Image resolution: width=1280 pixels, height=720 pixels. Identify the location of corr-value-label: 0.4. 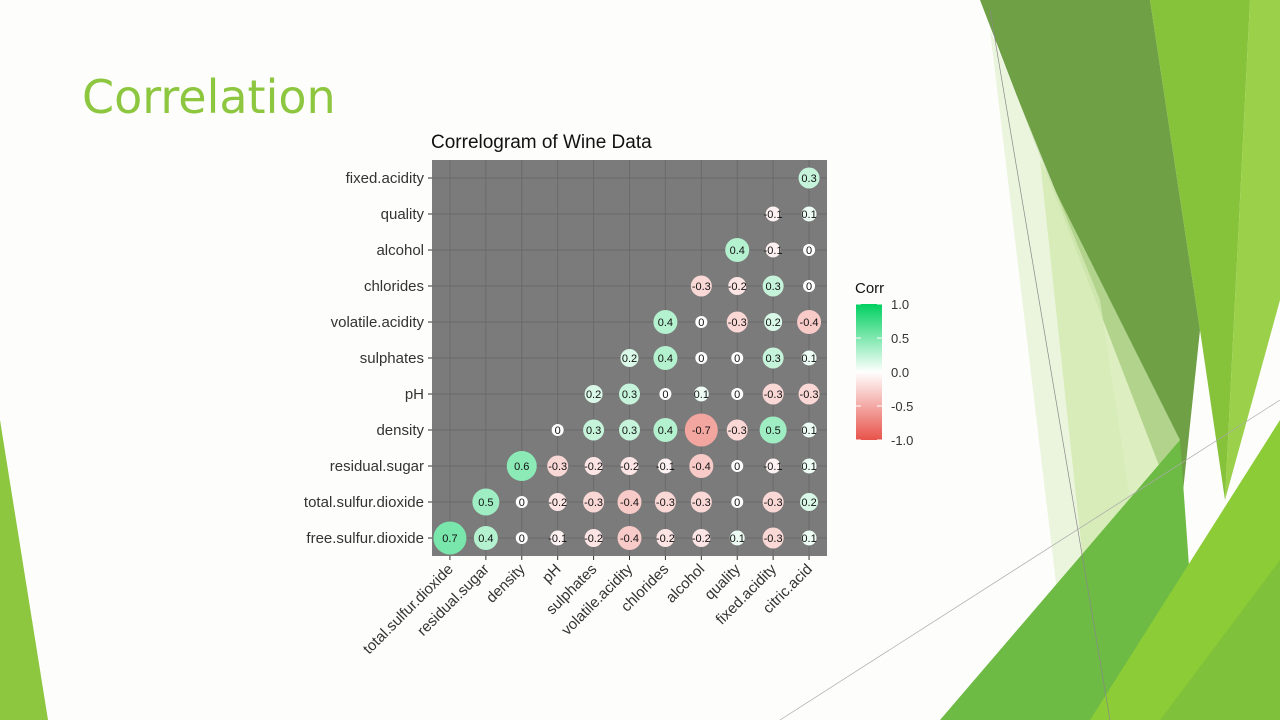
(665, 323).